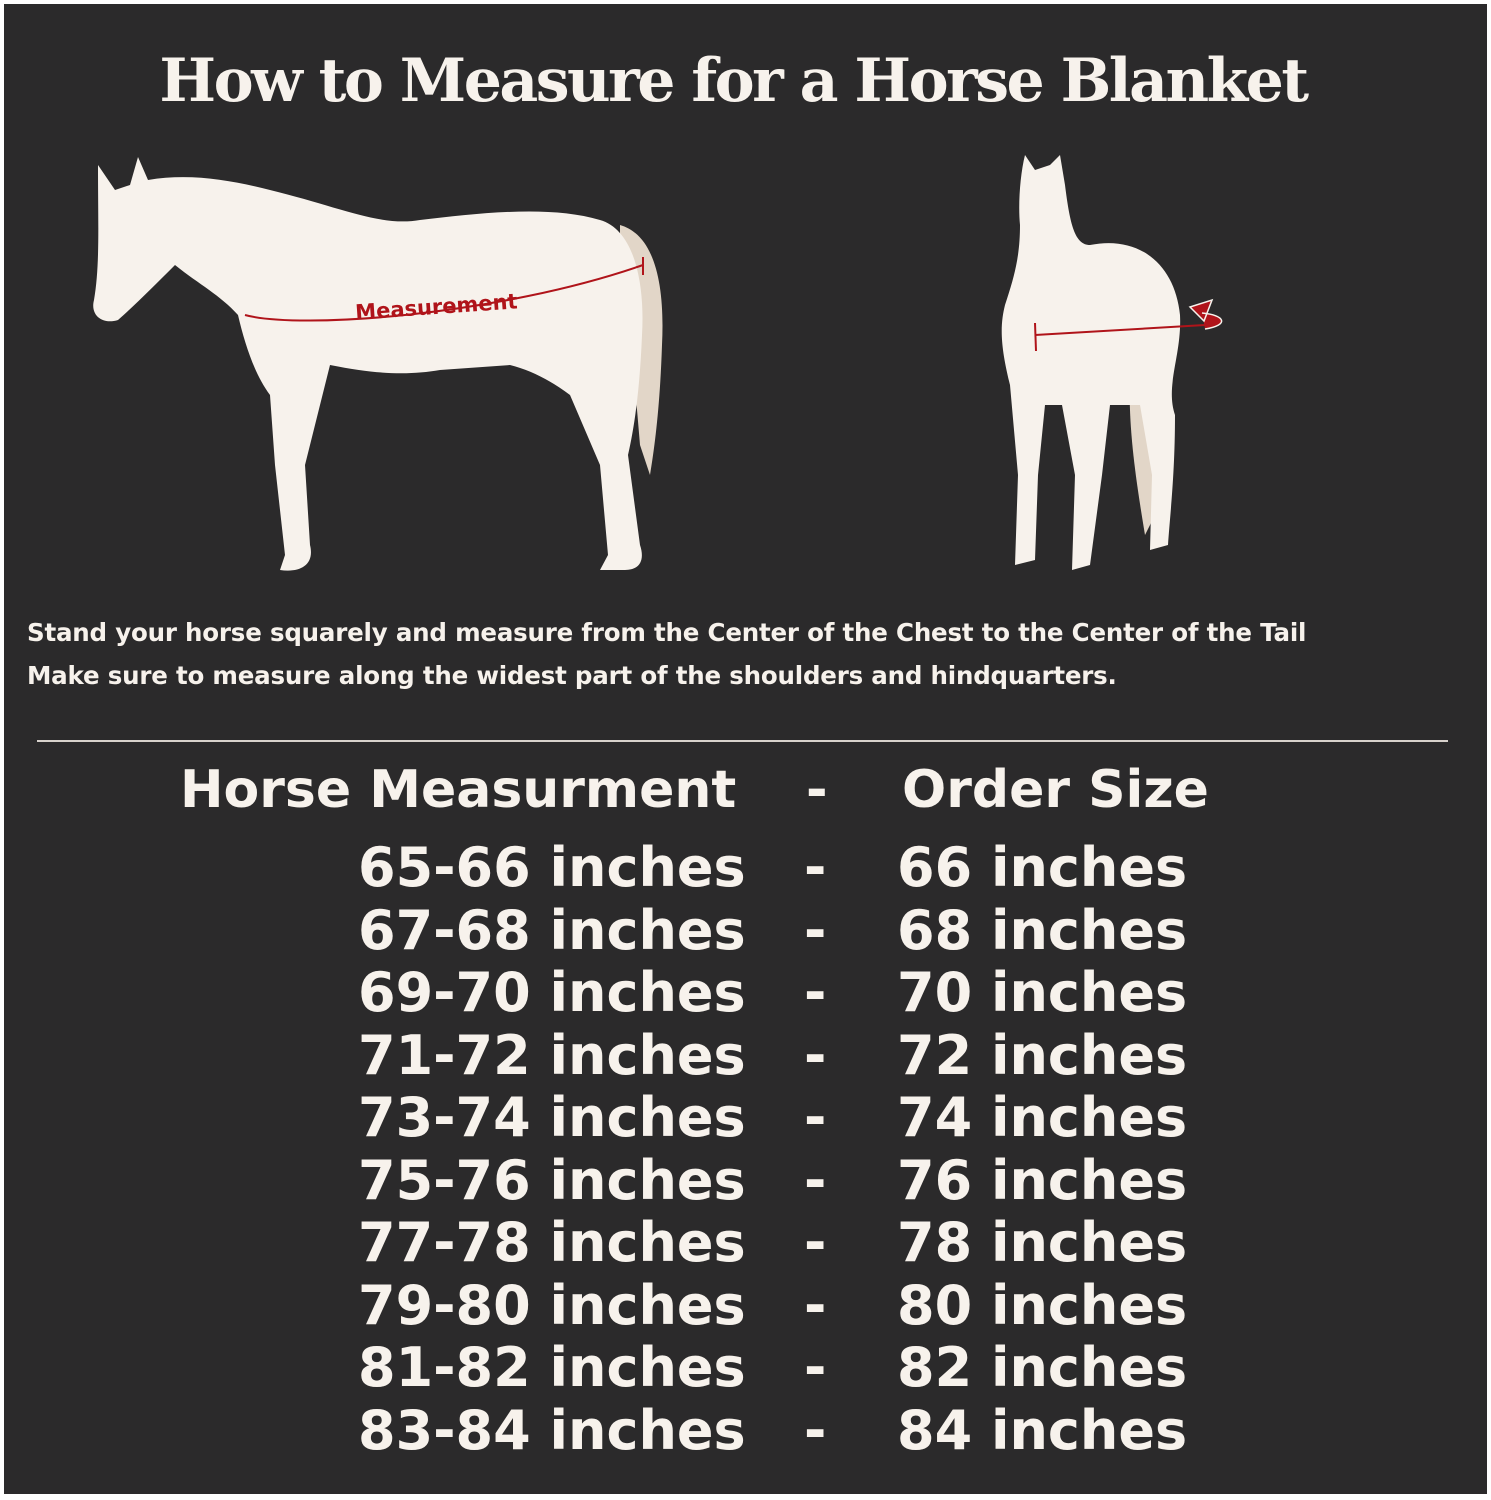 Image resolution: width=1491 pixels, height=1500 pixels. I want to click on size-cell: 68 inches, so click(1042, 930).